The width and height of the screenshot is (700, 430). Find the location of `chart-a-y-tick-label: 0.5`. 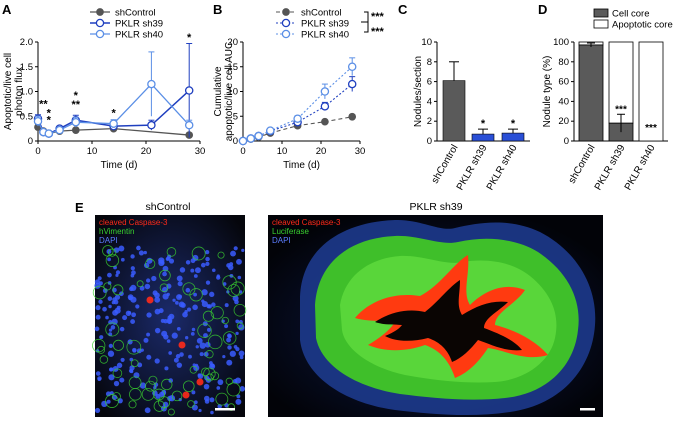

chart-a-y-tick-label: 0.5 is located at coordinates (26, 116).